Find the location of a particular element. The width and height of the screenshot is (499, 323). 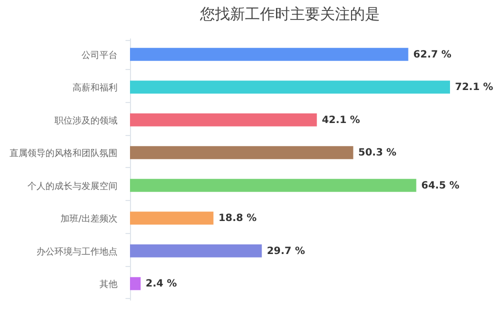

y-tick-label: 加班/出差频次 is located at coordinates (89, 219).